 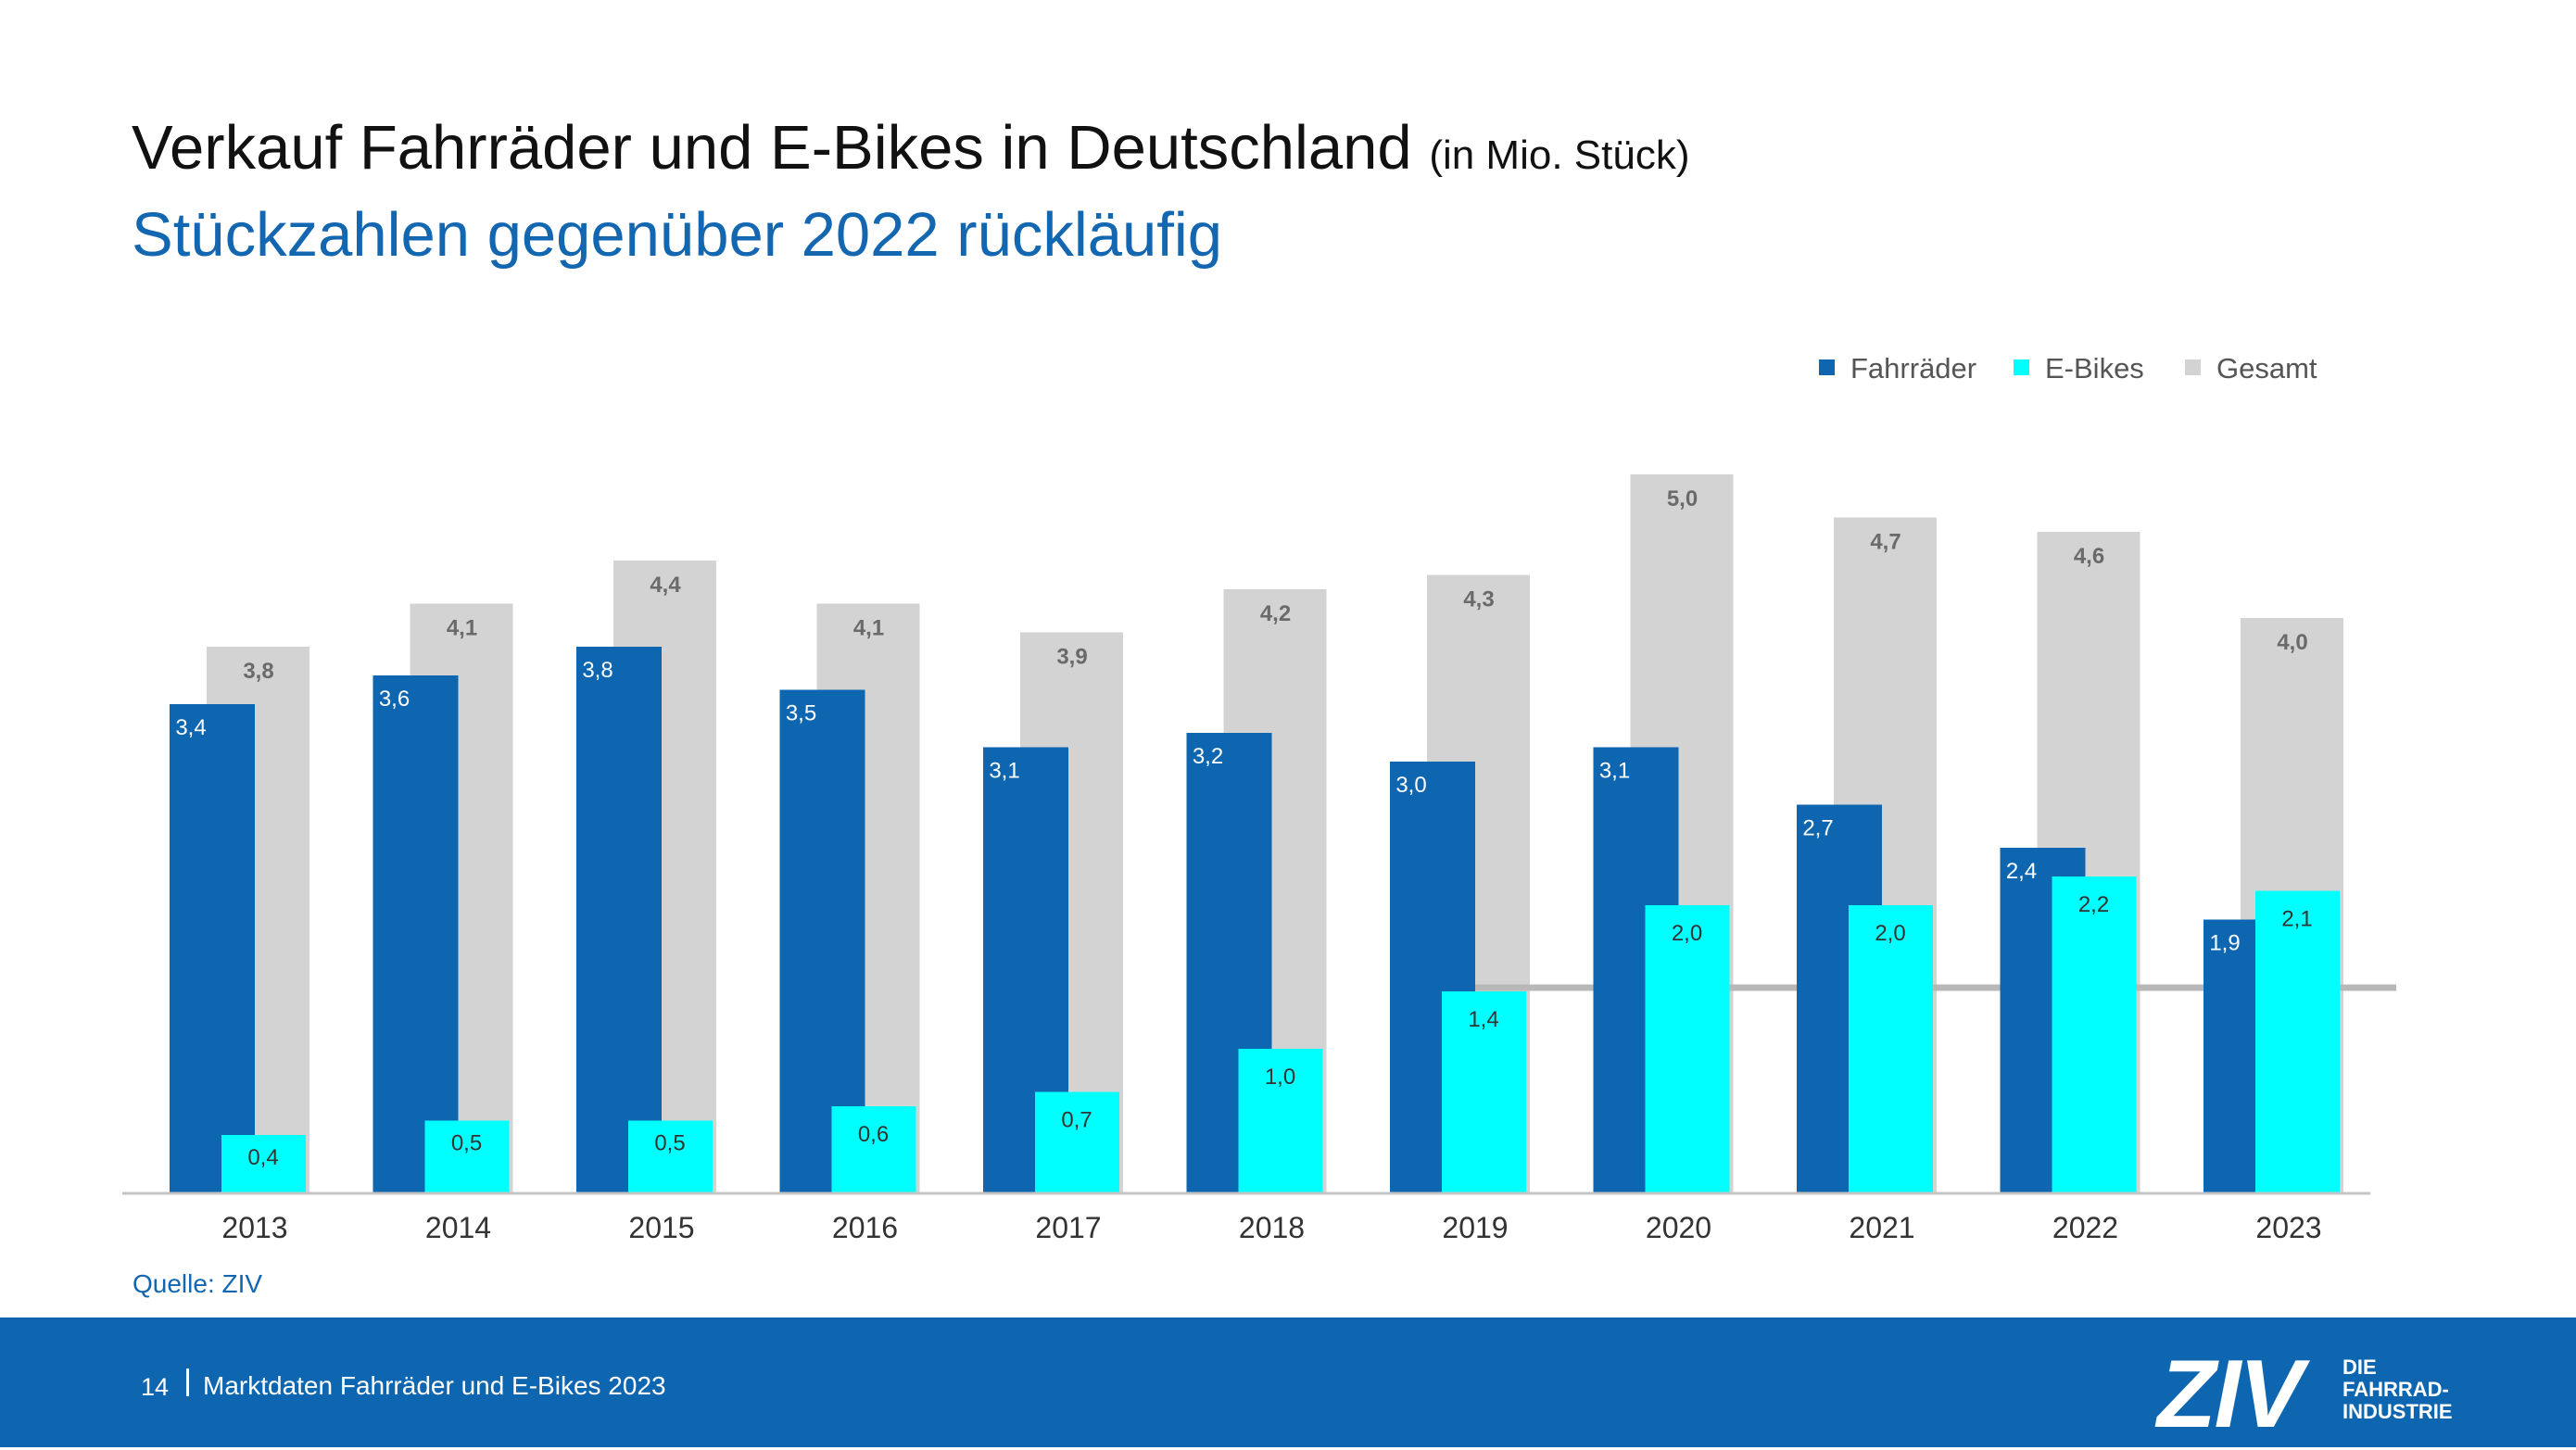 I want to click on logo-tagline-line: INDUSTRIE, so click(x=2398, y=1412).